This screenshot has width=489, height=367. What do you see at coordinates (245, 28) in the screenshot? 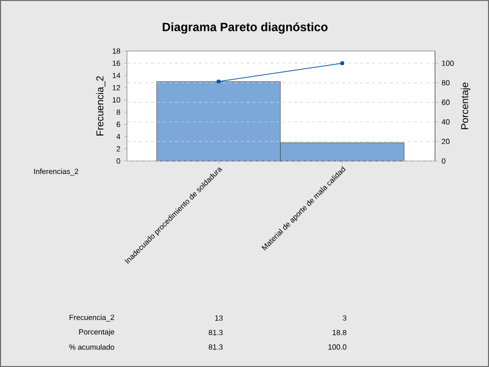
I see `chart-title: Diagrama Pareto diagnóstico` at bounding box center [245, 28].